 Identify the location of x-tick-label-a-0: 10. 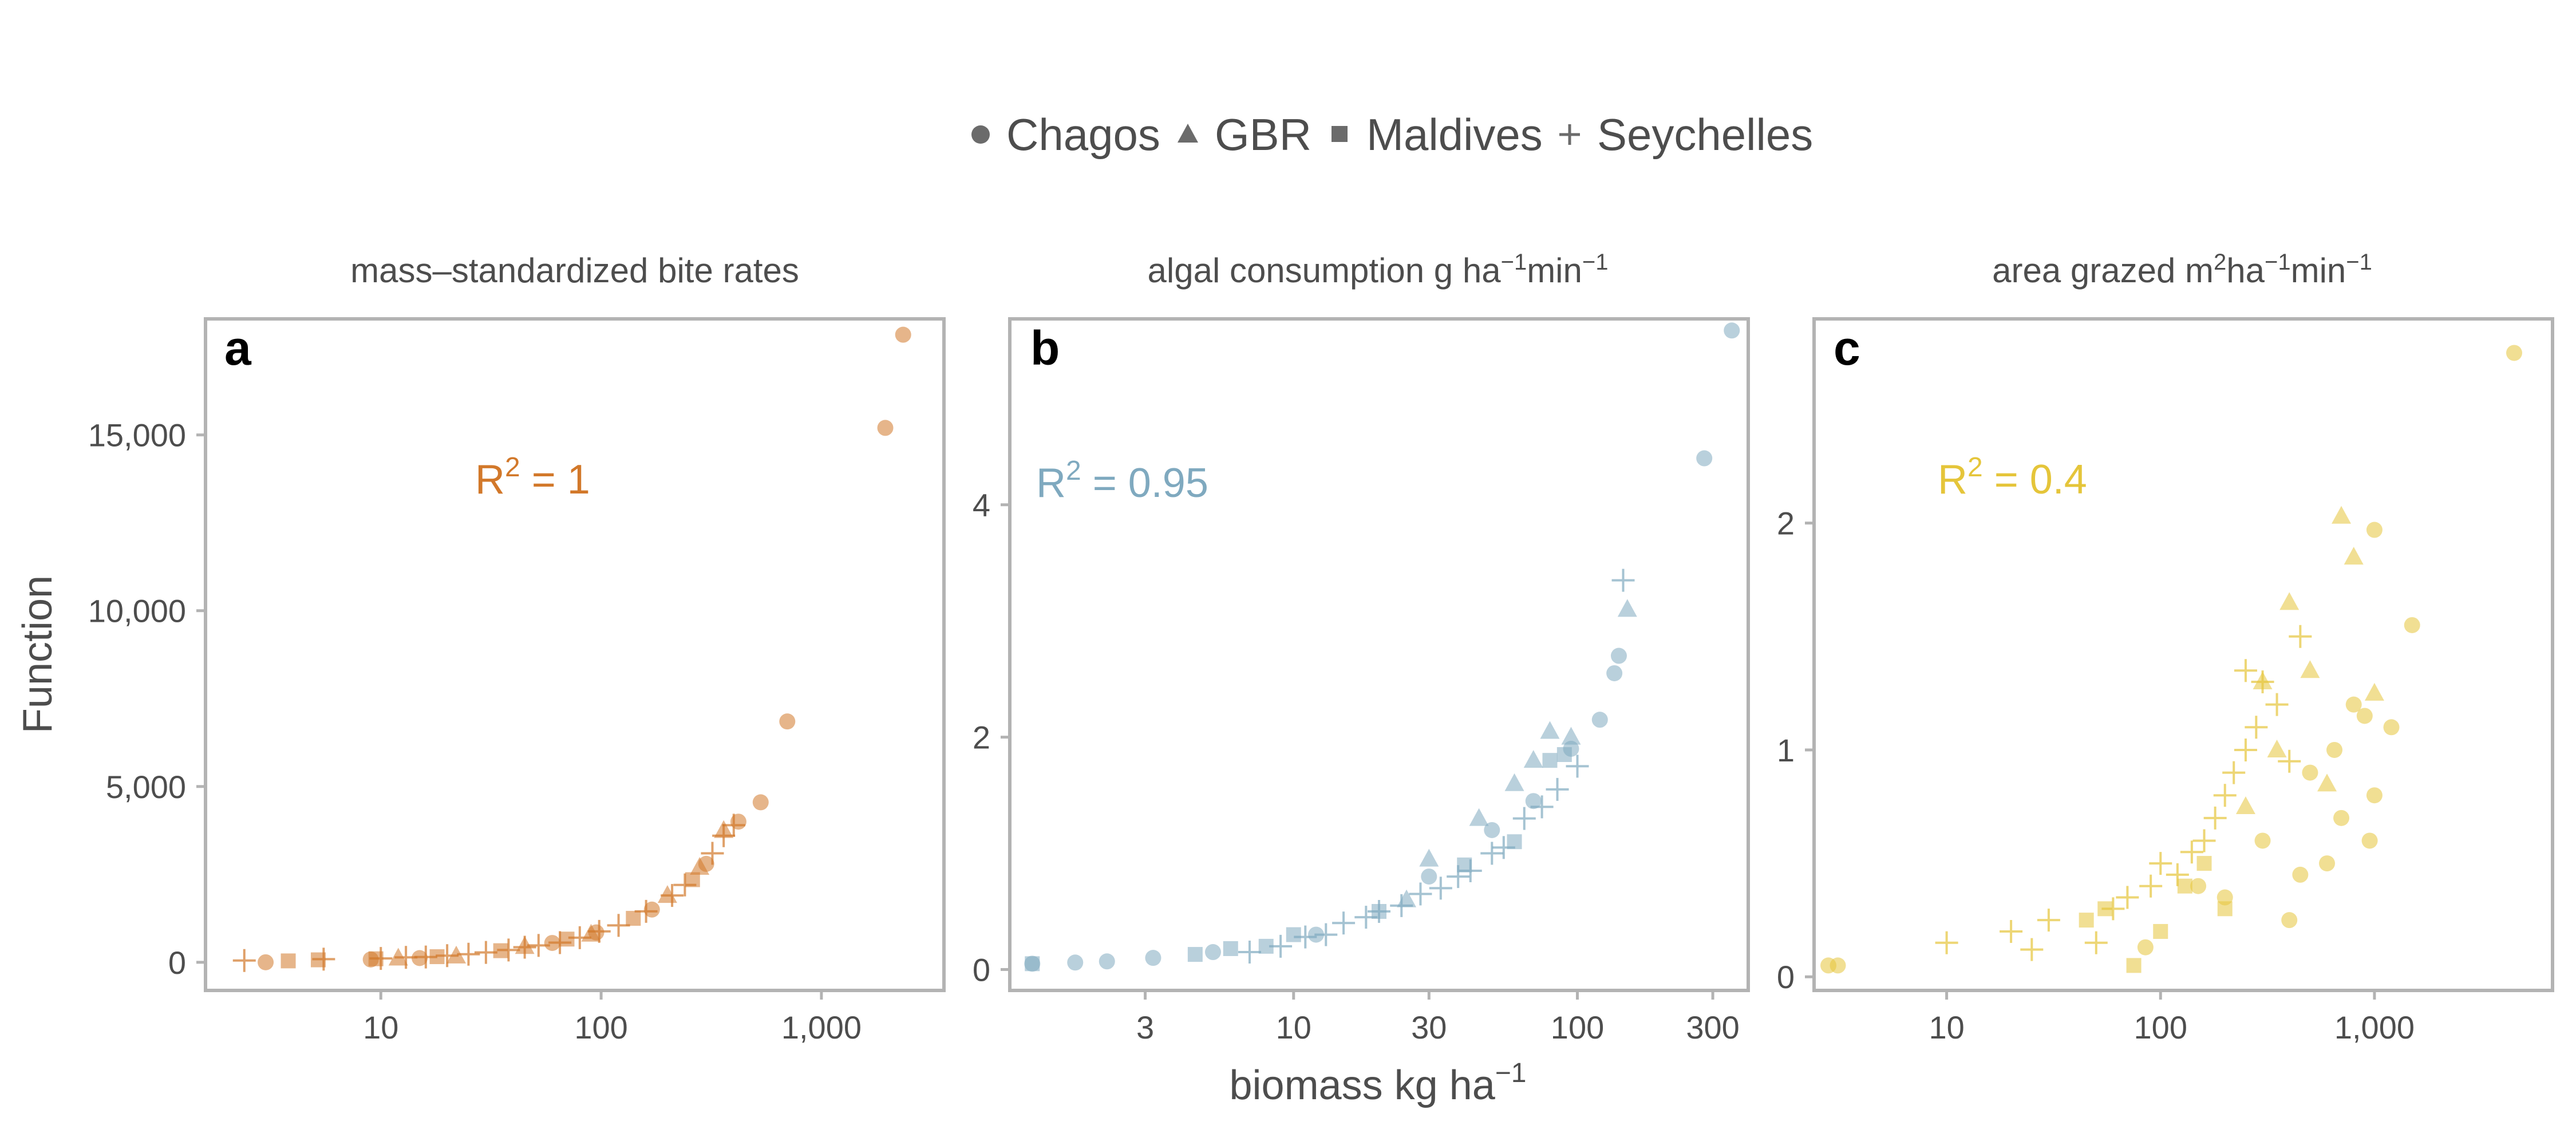
(380, 1027).